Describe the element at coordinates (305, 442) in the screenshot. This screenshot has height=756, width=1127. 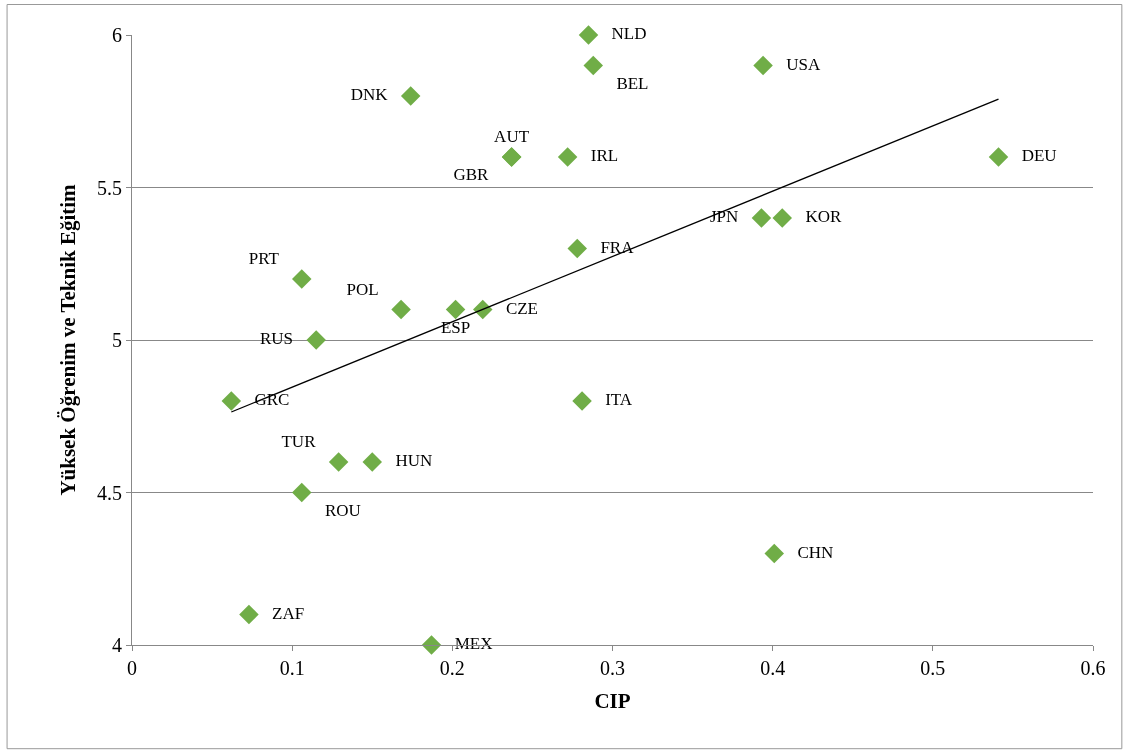
I see `data-label: TUR` at that location.